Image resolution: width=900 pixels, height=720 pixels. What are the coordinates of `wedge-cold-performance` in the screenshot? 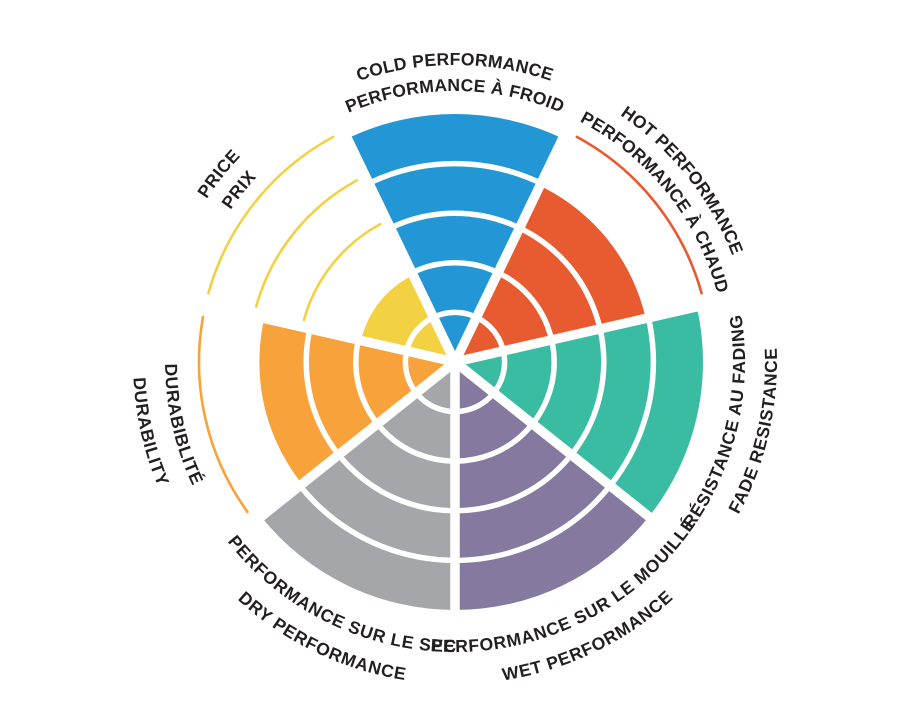 It's located at (455, 238).